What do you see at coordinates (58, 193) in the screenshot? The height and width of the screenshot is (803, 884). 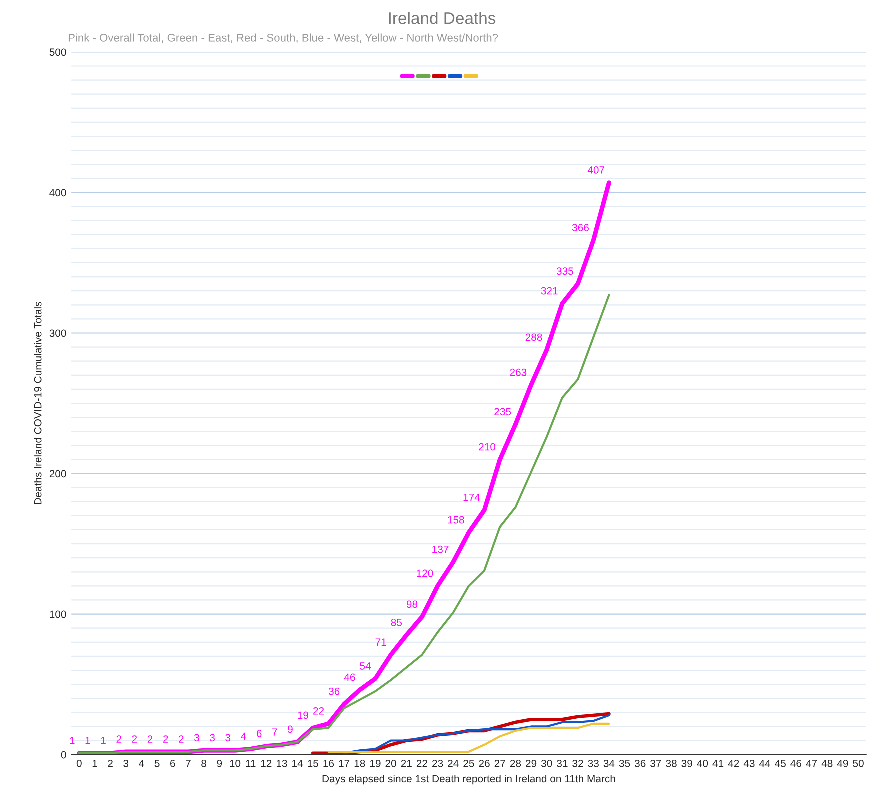 I see `y-tick-label: 400` at bounding box center [58, 193].